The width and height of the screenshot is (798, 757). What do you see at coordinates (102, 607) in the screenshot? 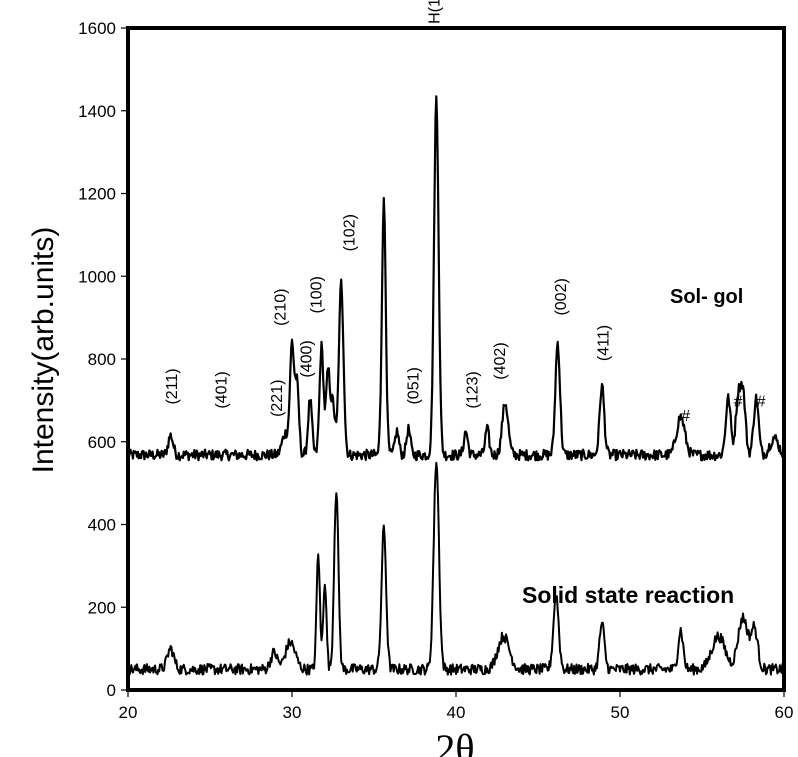
I see `y-tick-label: 200` at bounding box center [102, 607].